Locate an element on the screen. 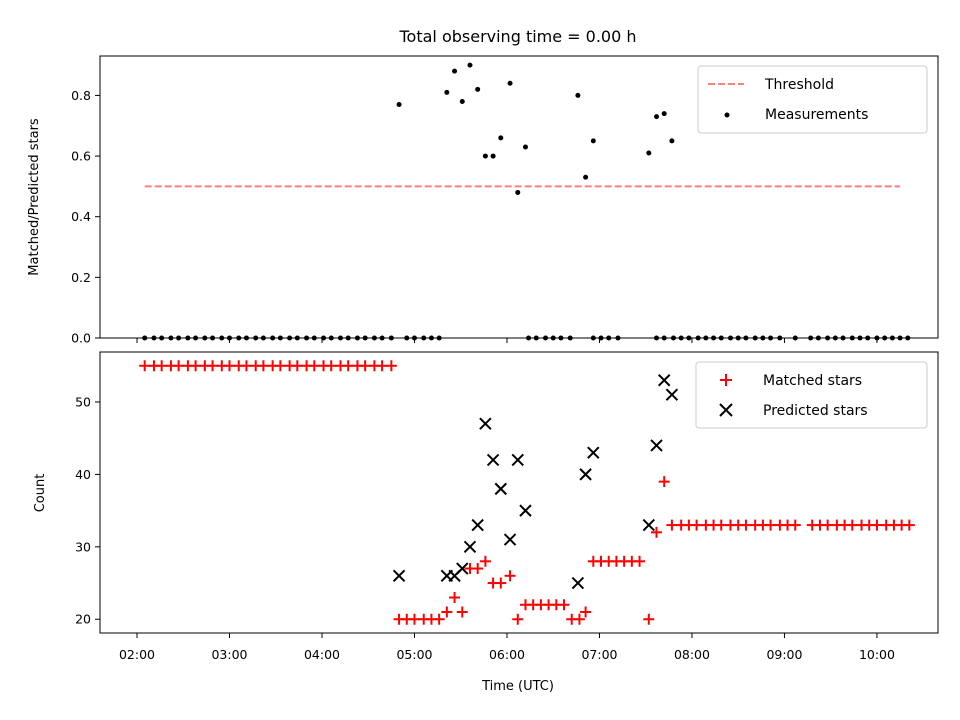 The width and height of the screenshot is (960, 720). legend-matched-label: Matched stars is located at coordinates (812, 381).